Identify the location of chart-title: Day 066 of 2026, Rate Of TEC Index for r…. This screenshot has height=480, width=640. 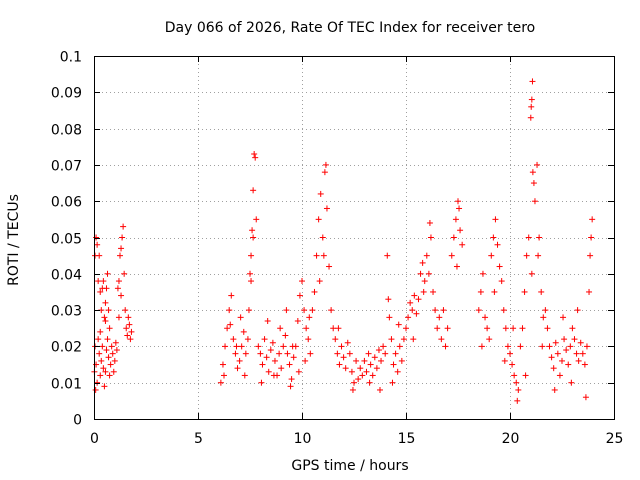
(350, 28).